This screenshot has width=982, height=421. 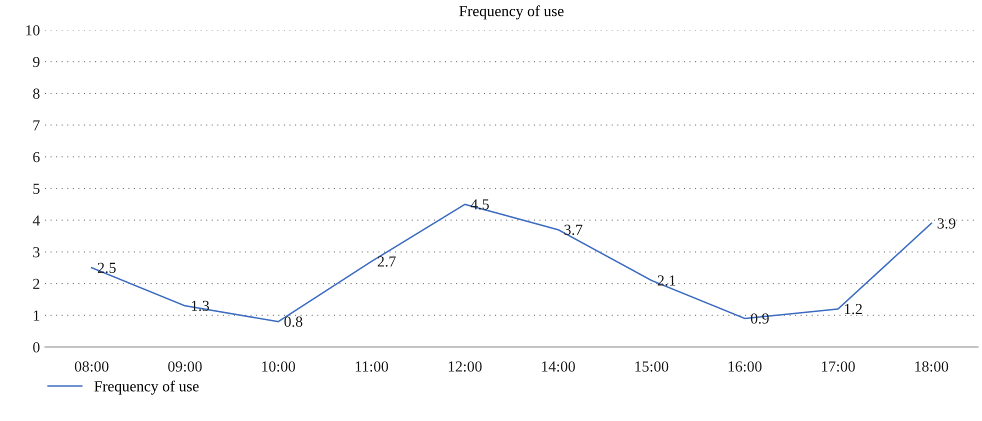 What do you see at coordinates (279, 366) in the screenshot?
I see `x-tick-label: 10:00` at bounding box center [279, 366].